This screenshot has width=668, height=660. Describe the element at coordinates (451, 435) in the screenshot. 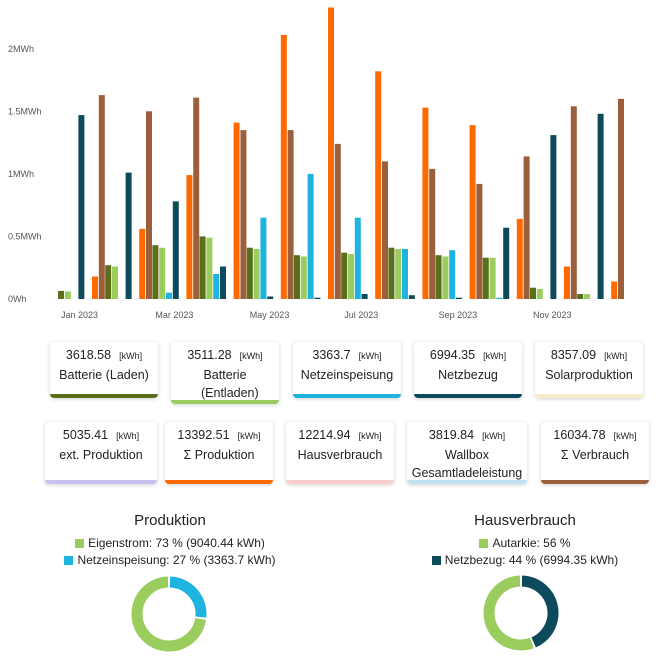

I see `card-value: 3819.84` at that location.